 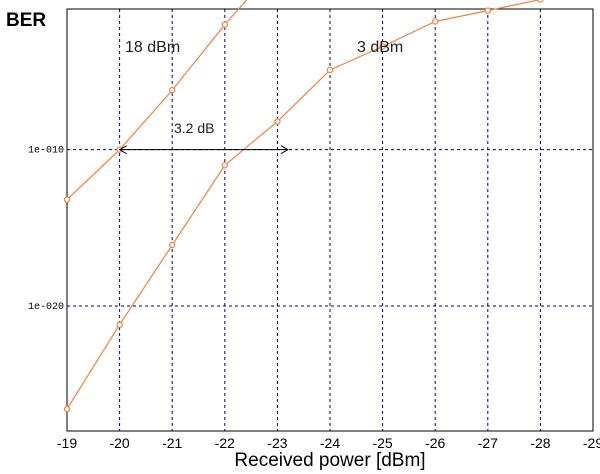 What do you see at coordinates (203, 150) in the screenshot?
I see `annotations` at bounding box center [203, 150].